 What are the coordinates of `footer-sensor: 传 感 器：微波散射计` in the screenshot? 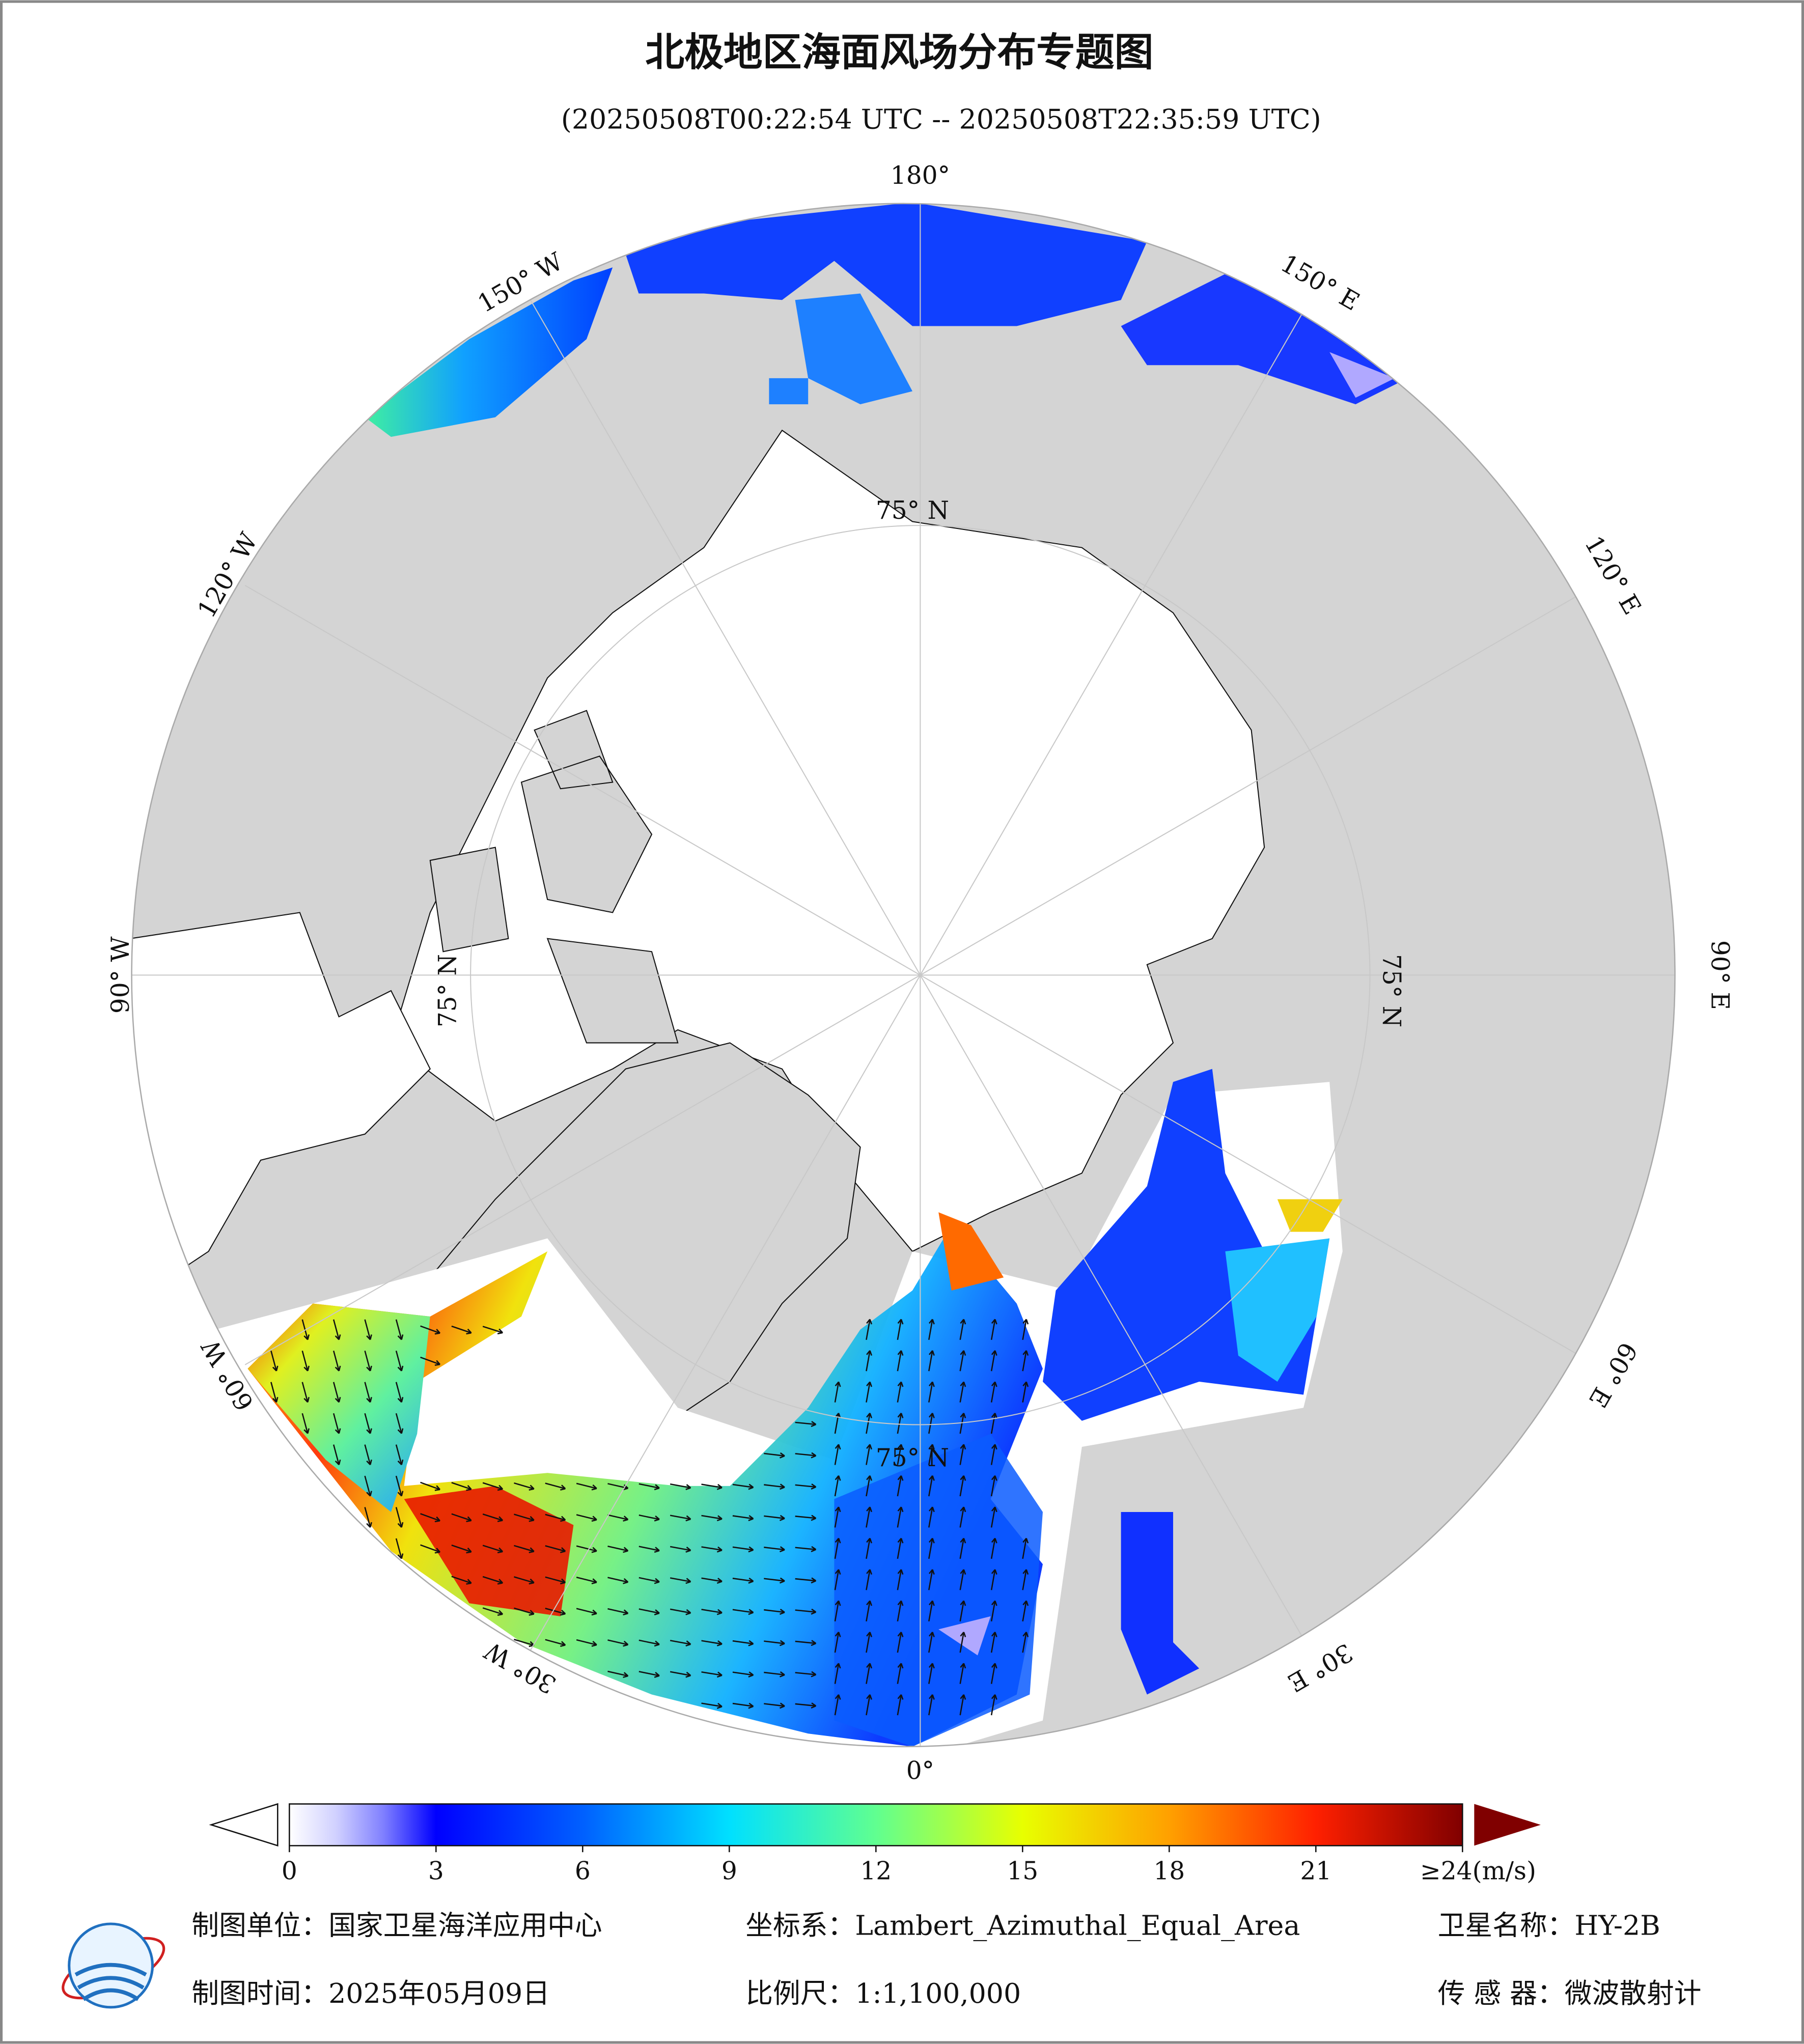 It's located at (1570, 1993).